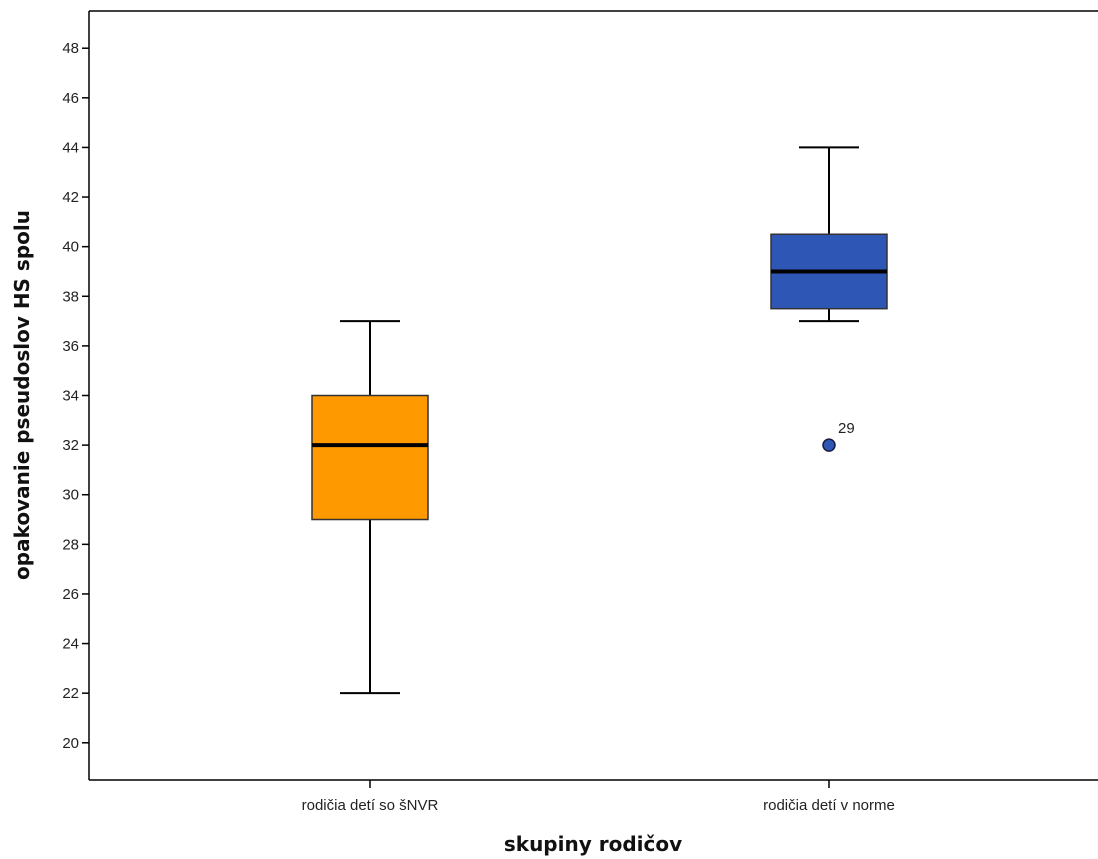 The height and width of the screenshot is (859, 1098). I want to click on y-tick-label: 32, so click(70, 445).